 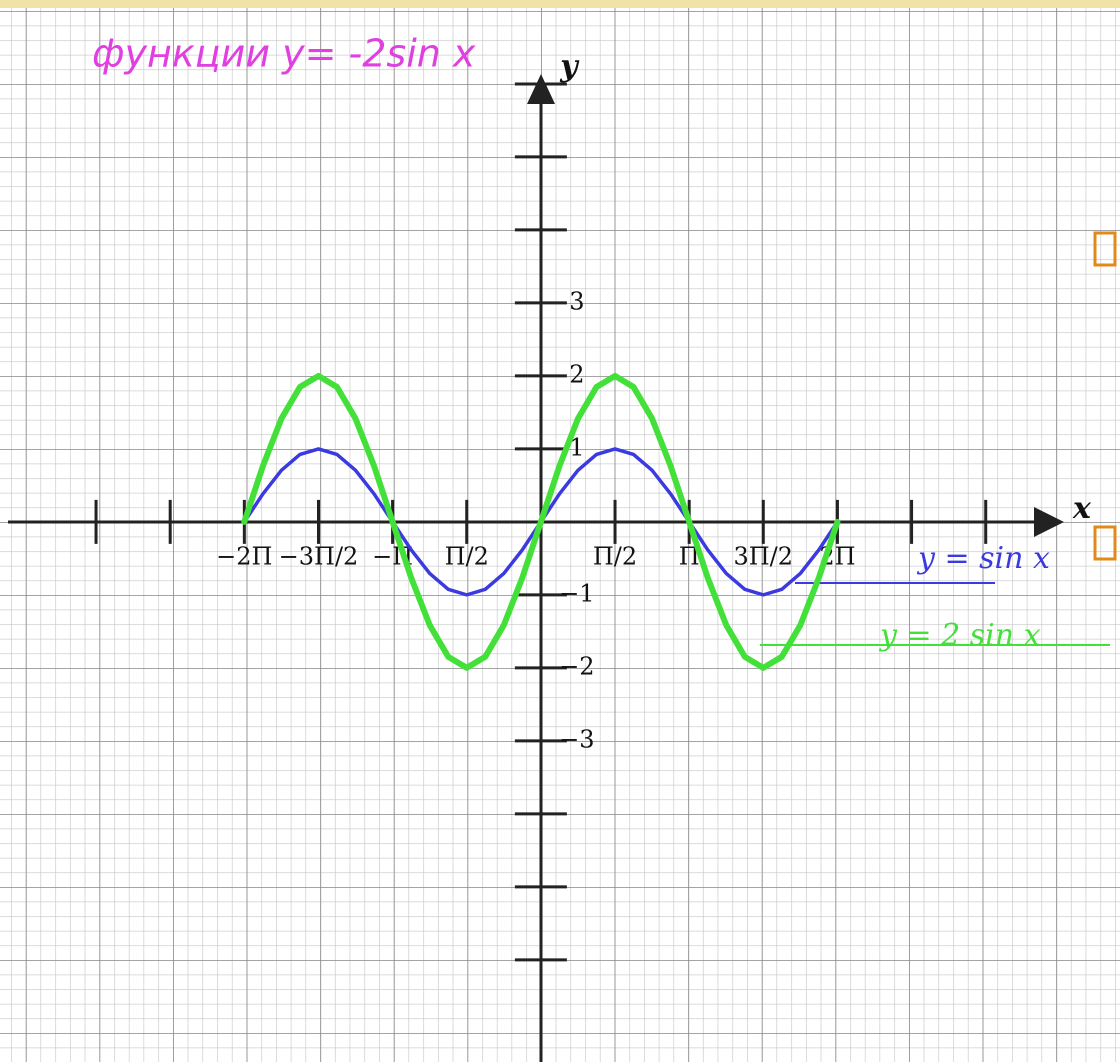 What do you see at coordinates (959, 635) in the screenshot?
I see `legend-label: y = 2 sin x` at bounding box center [959, 635].